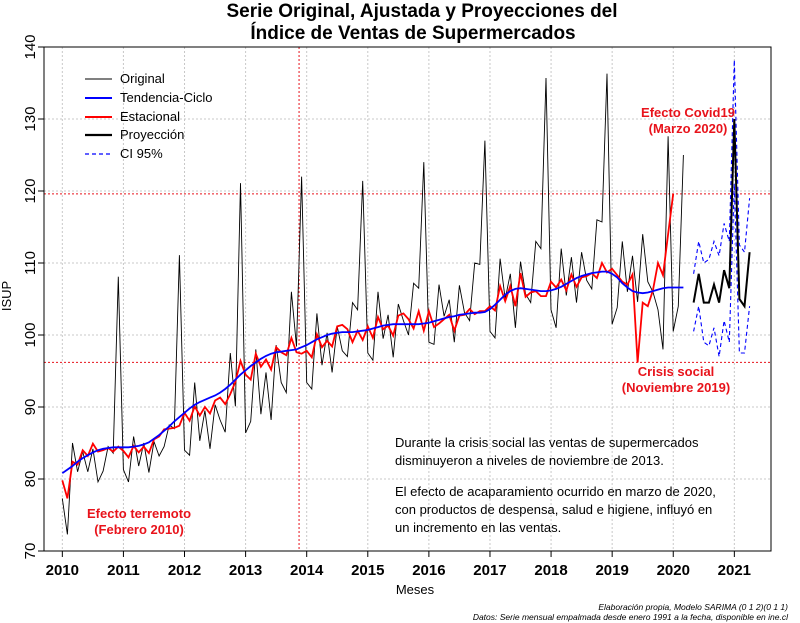  What do you see at coordinates (722, 270) in the screenshot?
I see `series-ci-lower-line` at bounding box center [722, 270].